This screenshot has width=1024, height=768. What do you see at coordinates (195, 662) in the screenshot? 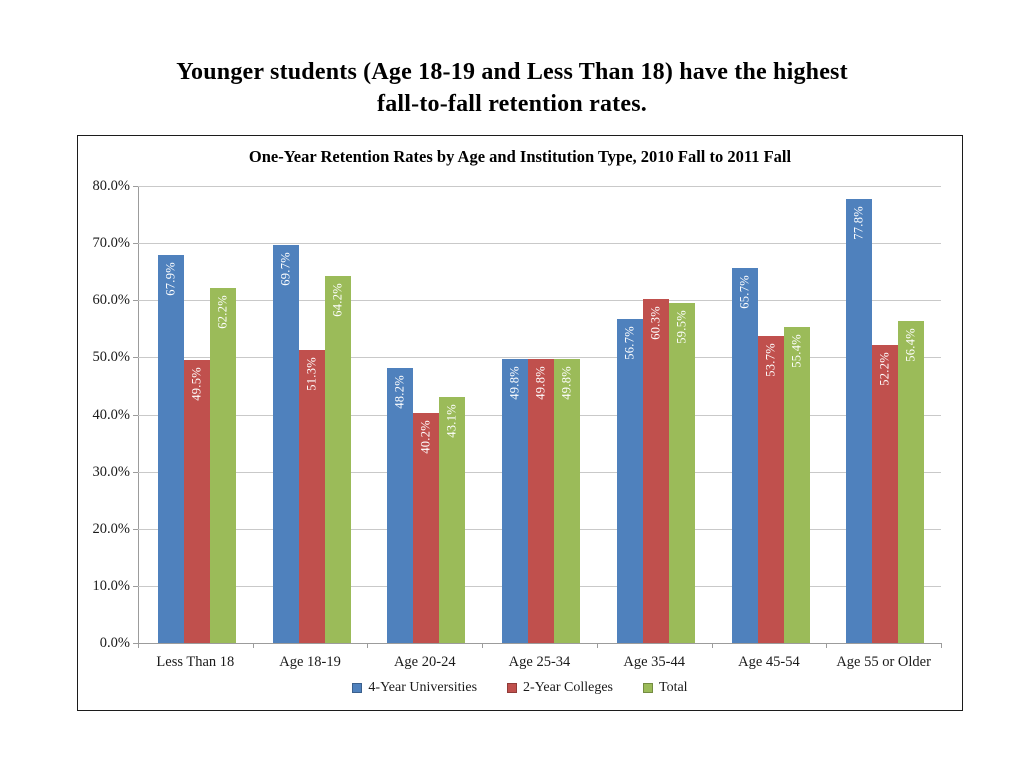
I see `x-category-label: Less Than 18` at bounding box center [195, 662].